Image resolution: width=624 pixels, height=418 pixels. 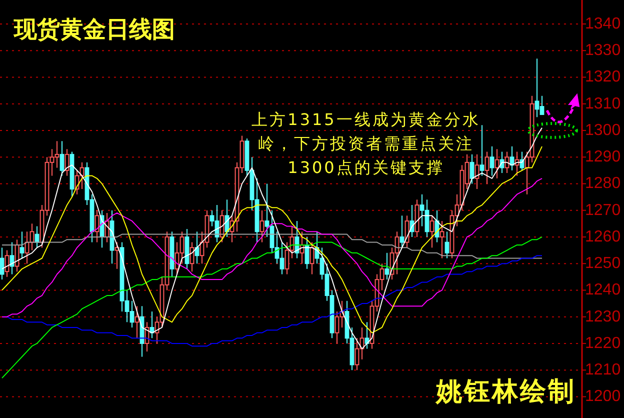 What do you see at coordinates (603, 343) in the screenshot?
I see `y-tick-label: 1220` at bounding box center [603, 343].